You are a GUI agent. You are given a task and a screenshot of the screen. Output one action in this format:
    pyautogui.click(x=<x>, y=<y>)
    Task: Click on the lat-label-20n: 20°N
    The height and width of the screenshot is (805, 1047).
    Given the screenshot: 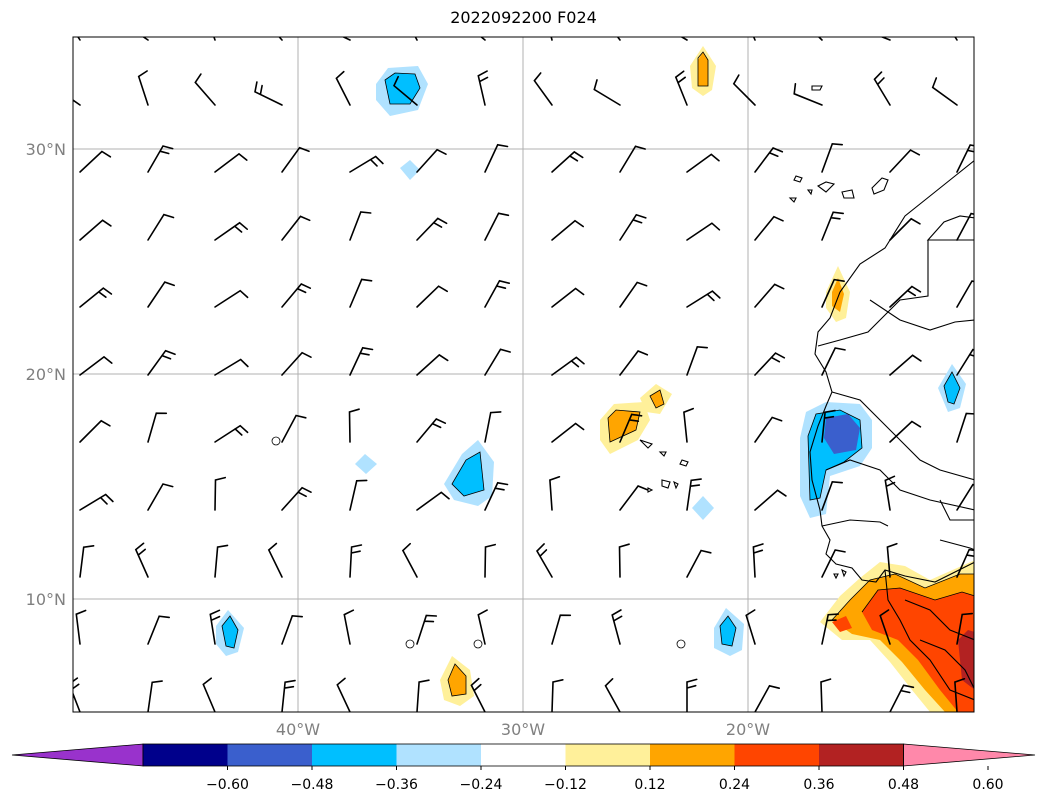 What is the action you would take?
    pyautogui.click(x=46, y=374)
    